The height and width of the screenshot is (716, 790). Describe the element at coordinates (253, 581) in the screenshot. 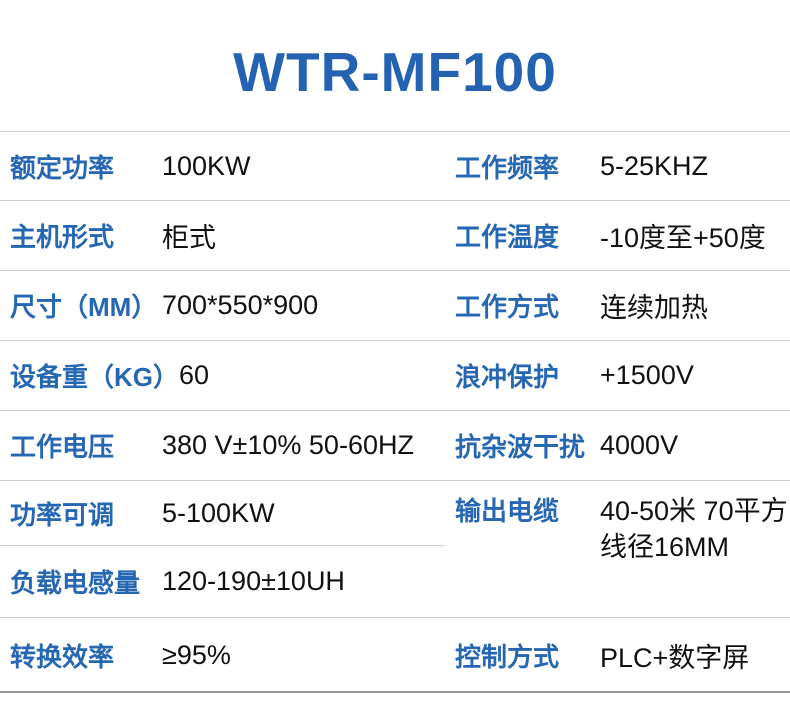

I see `spec-value: 120-190±10UH` at that location.